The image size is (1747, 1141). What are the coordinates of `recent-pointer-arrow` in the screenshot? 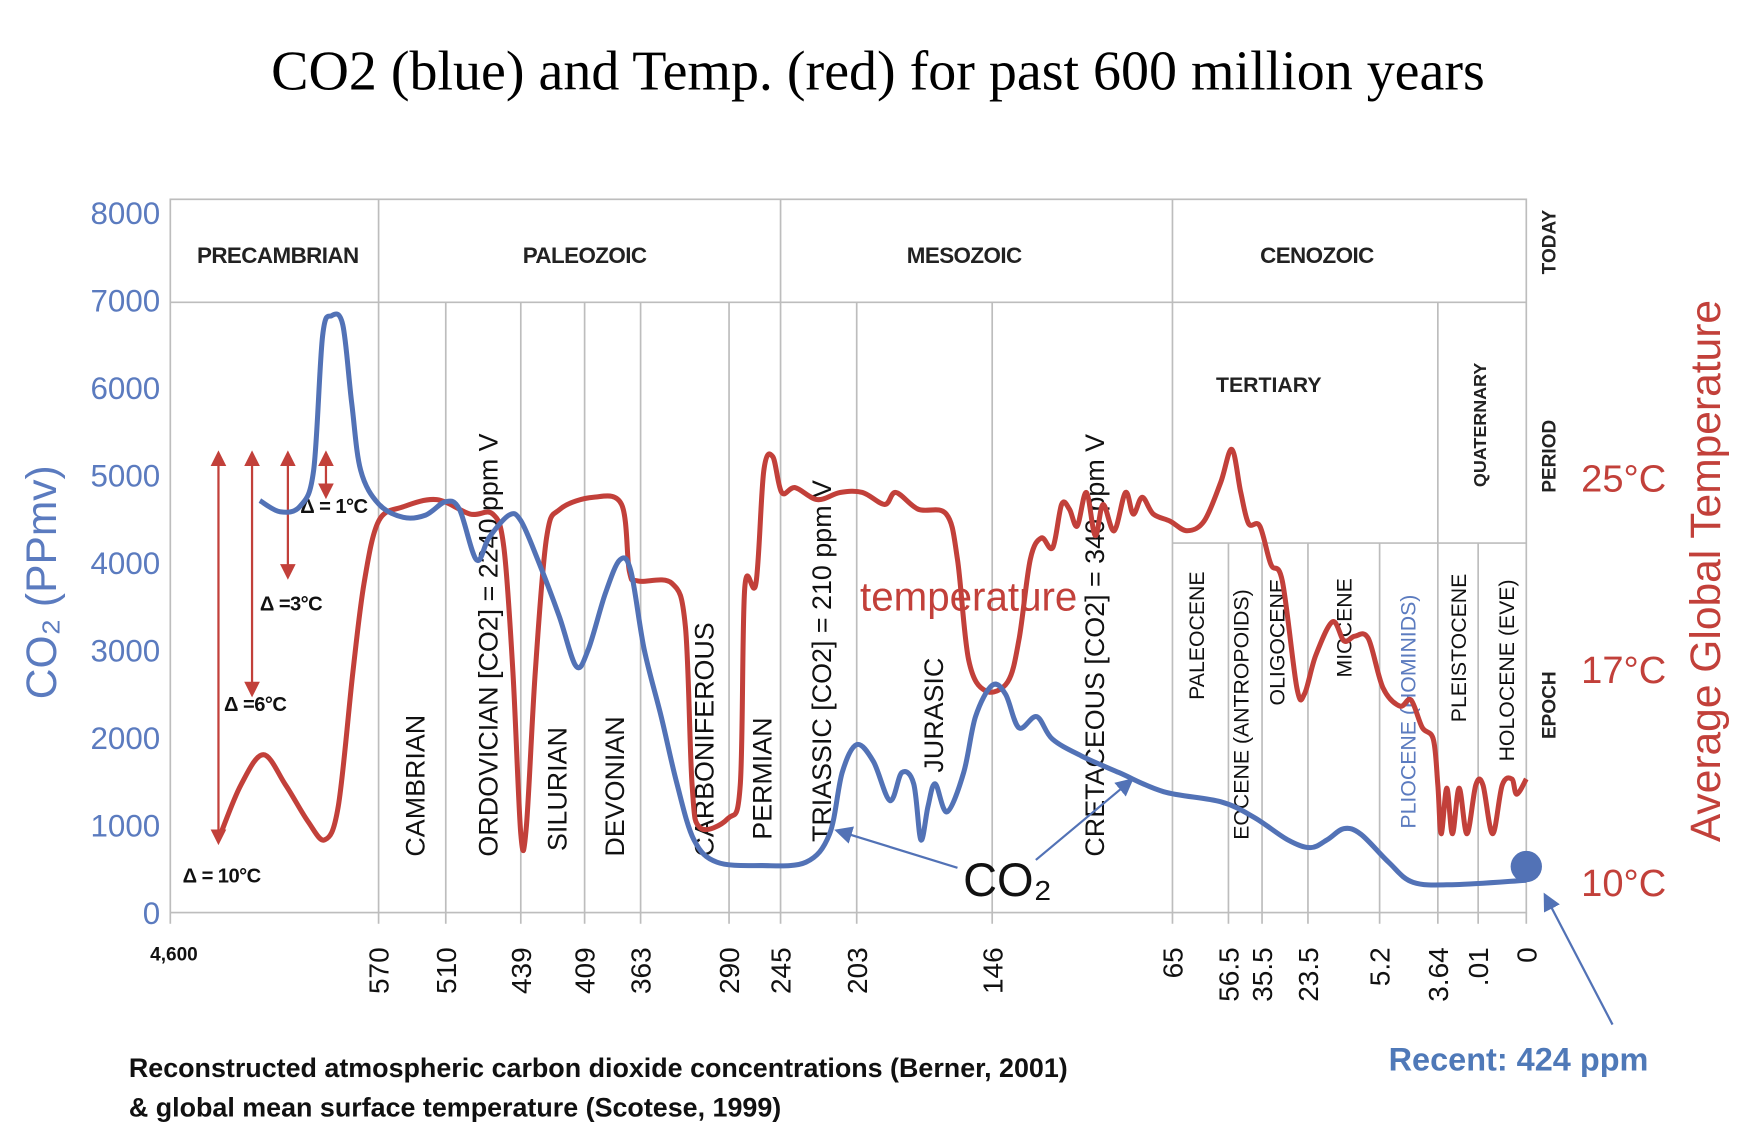 It's located at (1578, 959).